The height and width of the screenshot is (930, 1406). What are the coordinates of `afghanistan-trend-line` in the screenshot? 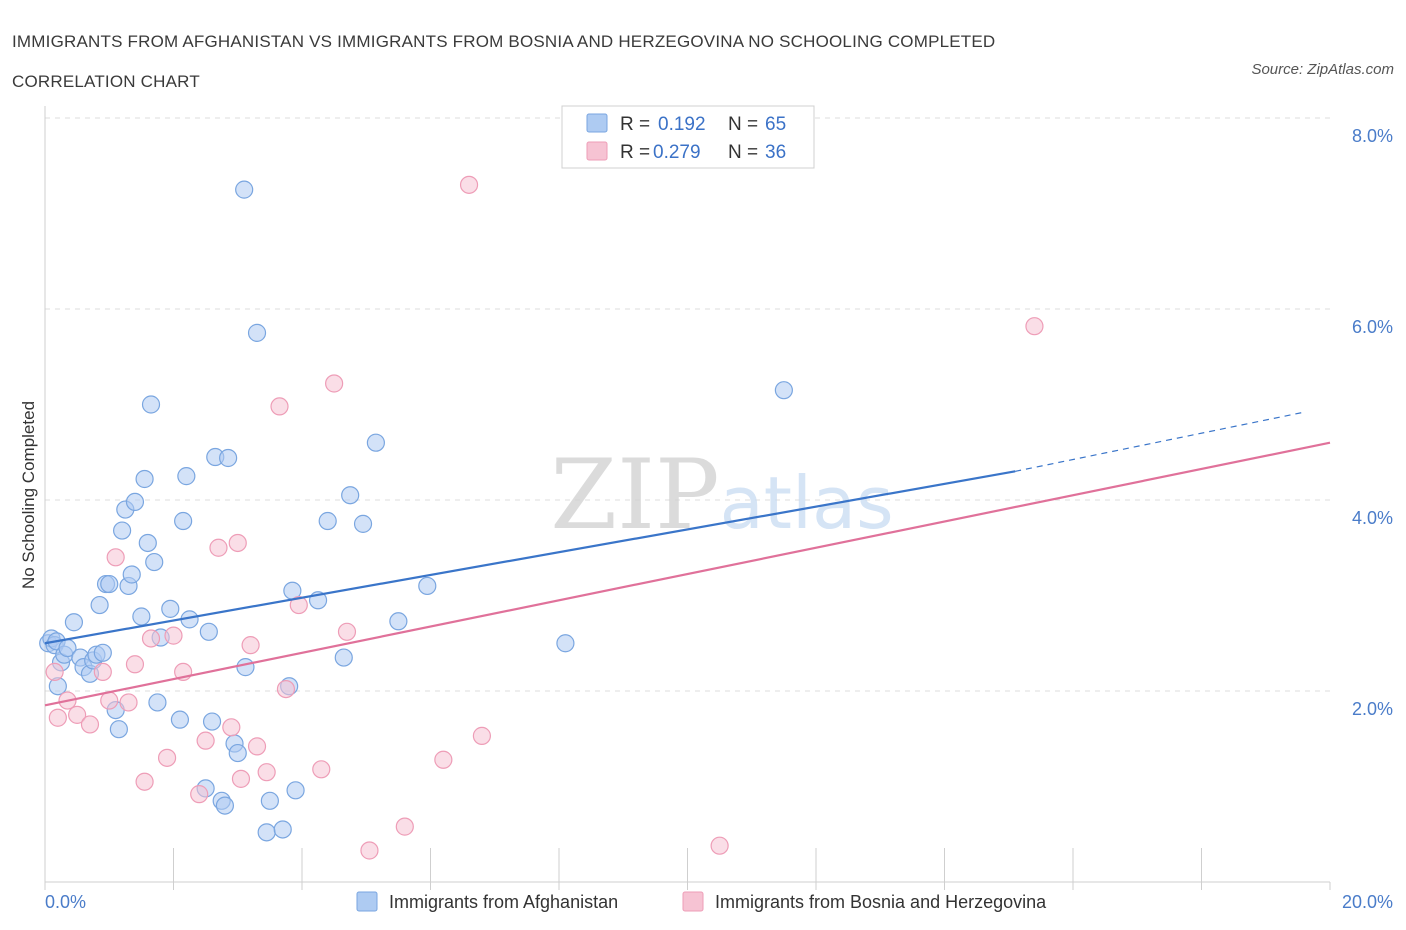 It's located at (530, 557).